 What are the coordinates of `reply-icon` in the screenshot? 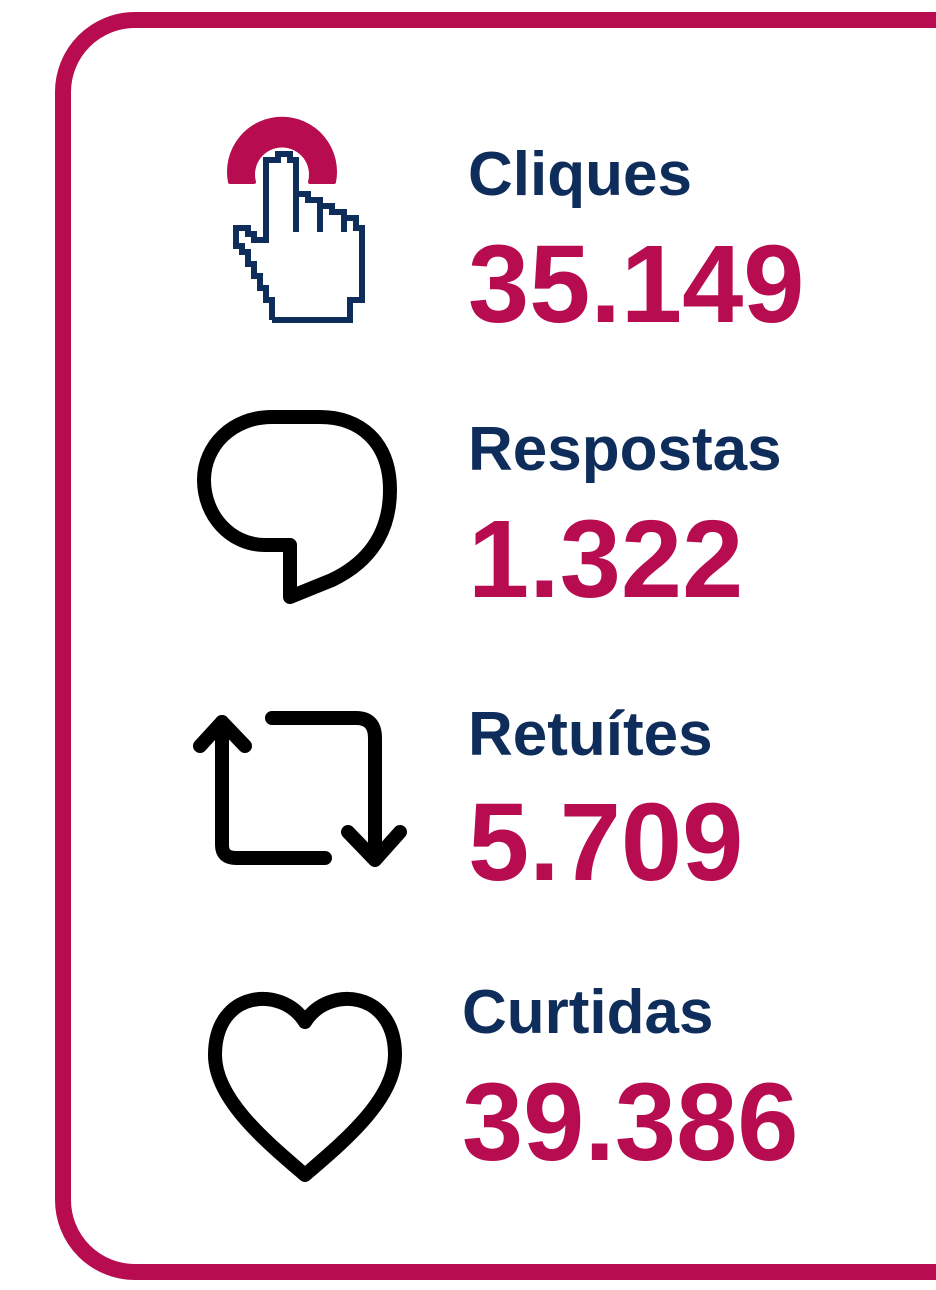 It's located at (297, 507).